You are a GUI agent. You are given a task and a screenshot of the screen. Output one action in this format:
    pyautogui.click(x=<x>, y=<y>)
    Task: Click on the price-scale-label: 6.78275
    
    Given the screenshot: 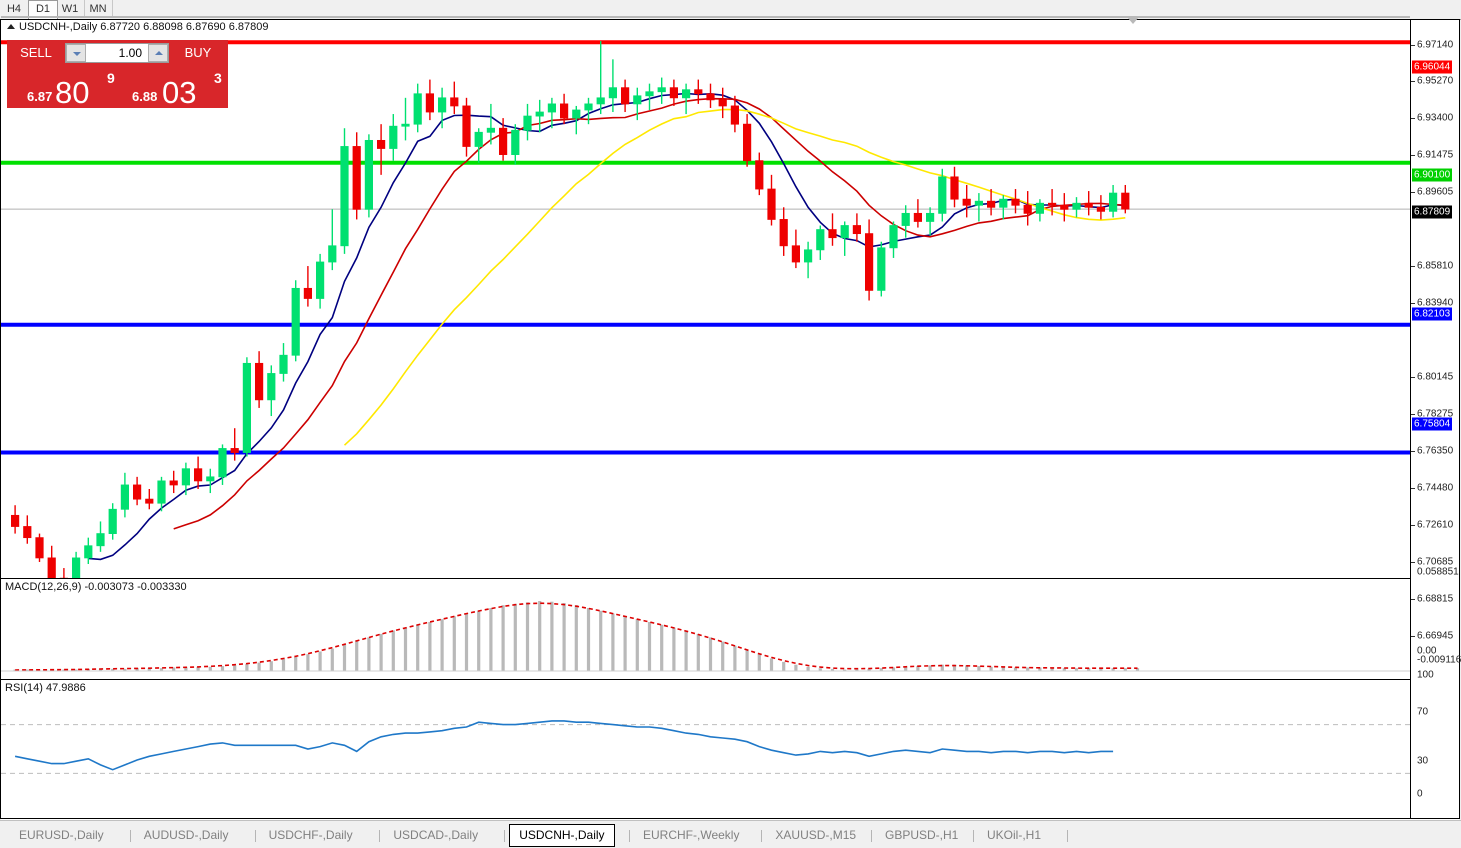 What is the action you would take?
    pyautogui.click(x=1435, y=414)
    